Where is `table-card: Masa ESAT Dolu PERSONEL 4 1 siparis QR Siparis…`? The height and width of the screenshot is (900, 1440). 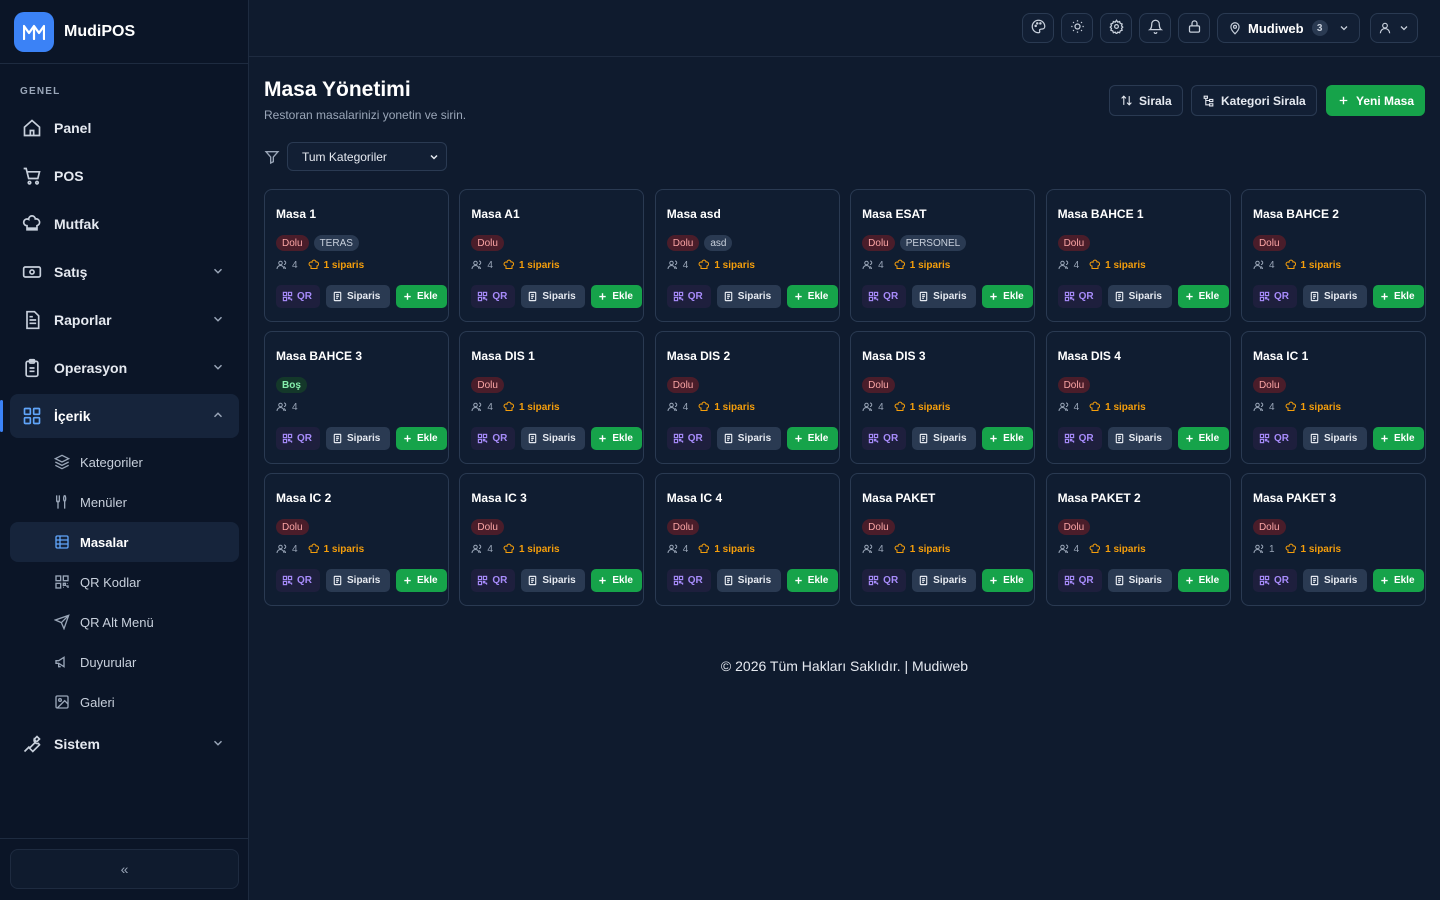 table-card: Masa ESAT Dolu PERSONEL 4 1 siparis QR Siparis… is located at coordinates (943, 255).